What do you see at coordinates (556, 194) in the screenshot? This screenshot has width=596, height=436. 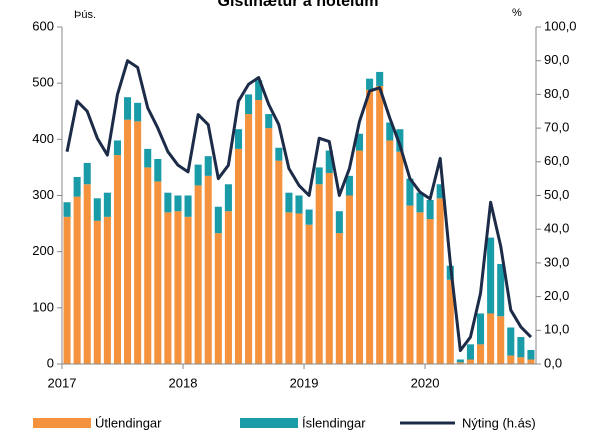 I see `y2-tick-label: 50,0` at bounding box center [556, 194].